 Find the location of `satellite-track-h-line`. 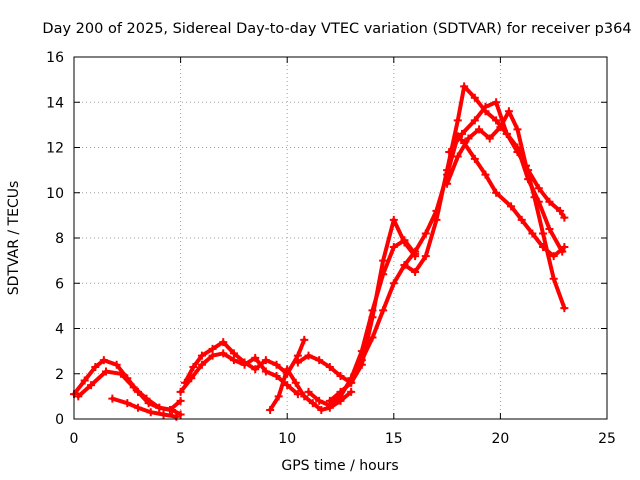

satellite-track-h-line is located at coordinates (362, 323).